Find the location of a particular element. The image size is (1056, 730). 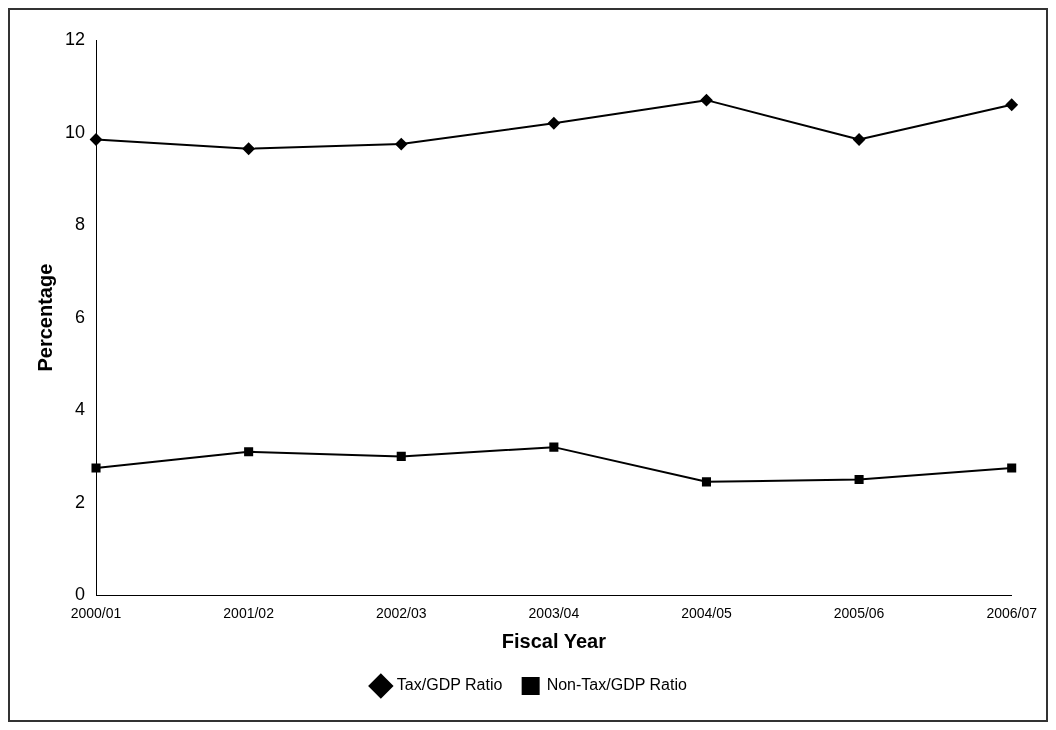

x-tick-label: 2005/06 is located at coordinates (859, 613).